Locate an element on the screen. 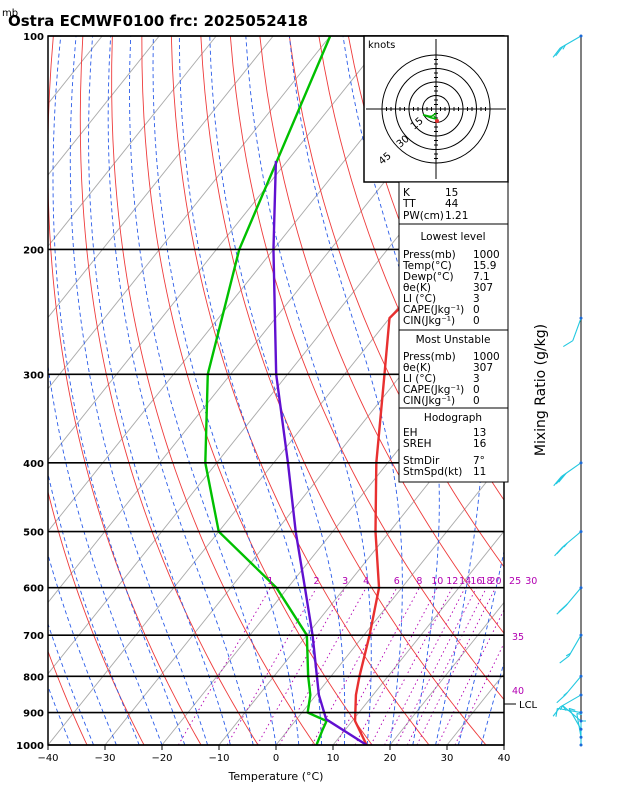 The image size is (618, 800). mixing-ratio-axis-title: Mixing Ratio (g/kg) is located at coordinates (541, 390).